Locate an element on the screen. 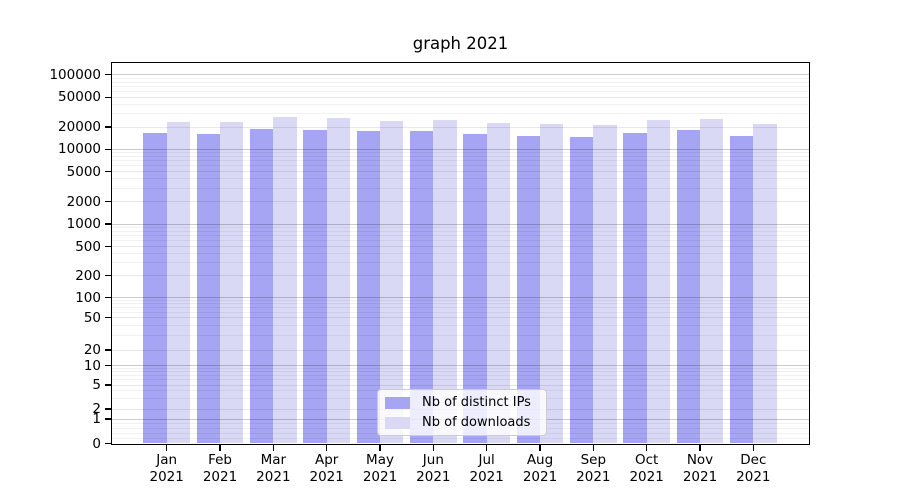  bar-nb-of-distinct-ips-aug-2021 is located at coordinates (528, 289).